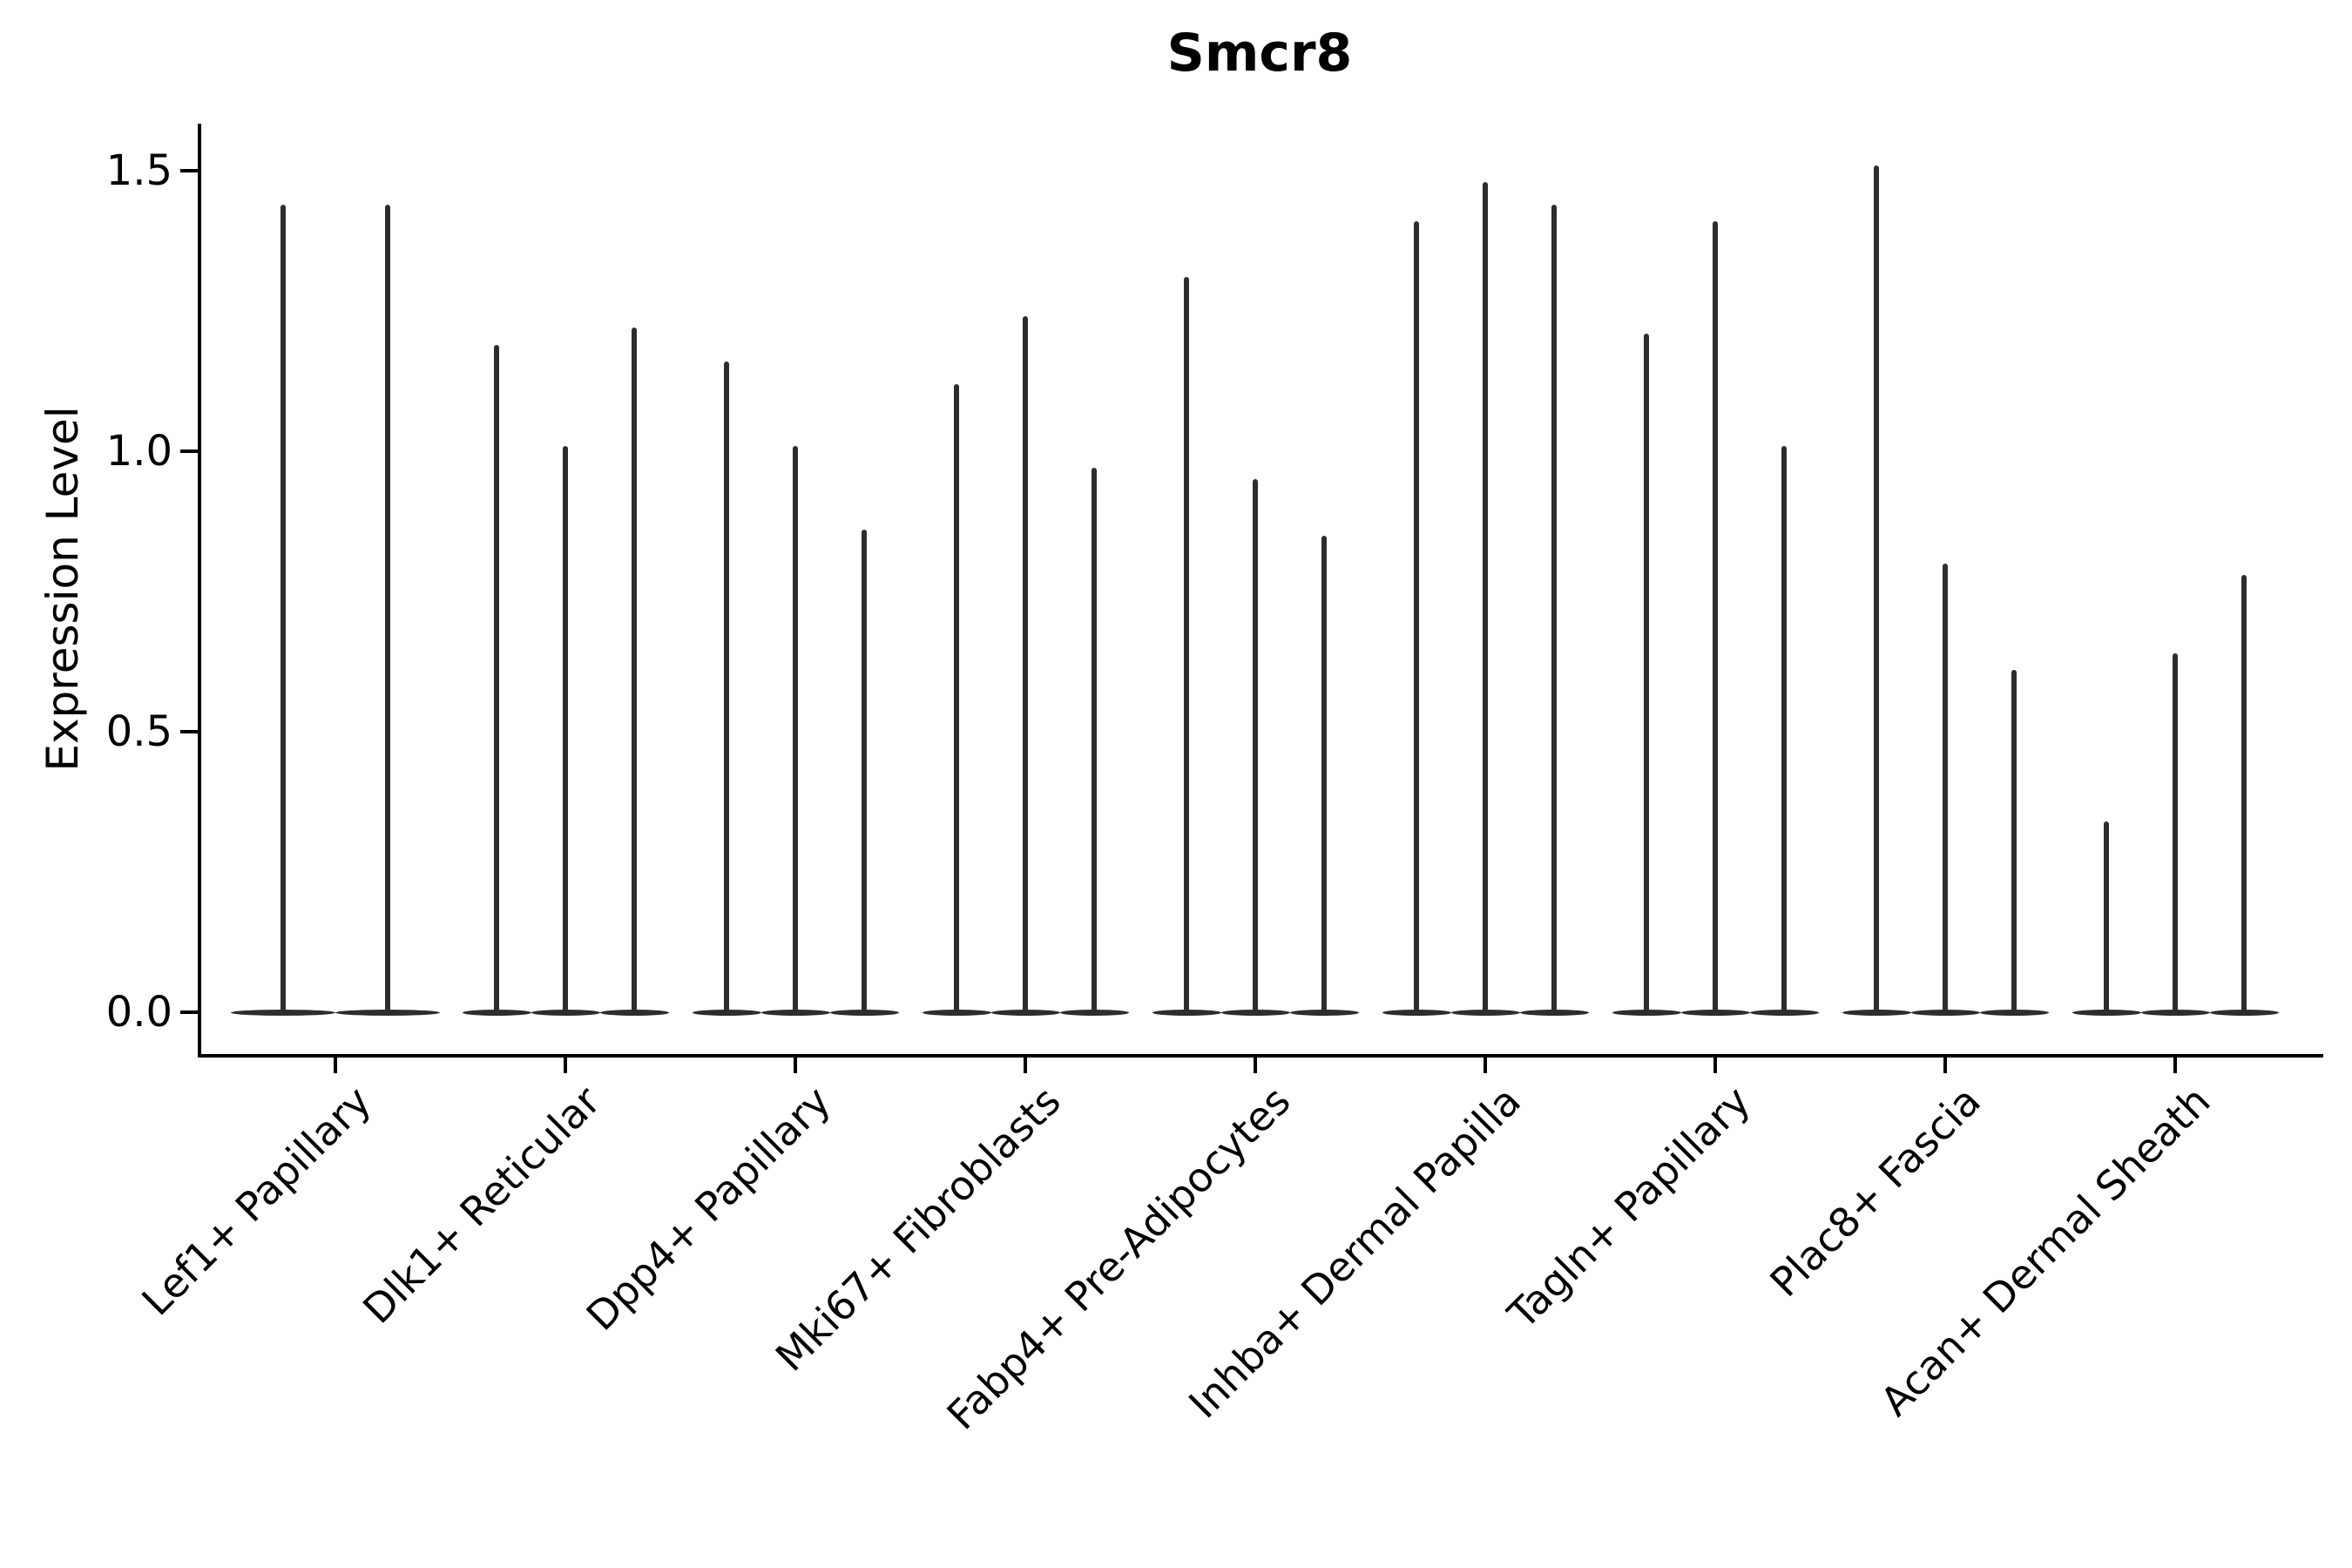 Image resolution: width=2352 pixels, height=1568 pixels. Describe the element at coordinates (1260, 1056) in the screenshot. I see `x-axis-spine` at that location.